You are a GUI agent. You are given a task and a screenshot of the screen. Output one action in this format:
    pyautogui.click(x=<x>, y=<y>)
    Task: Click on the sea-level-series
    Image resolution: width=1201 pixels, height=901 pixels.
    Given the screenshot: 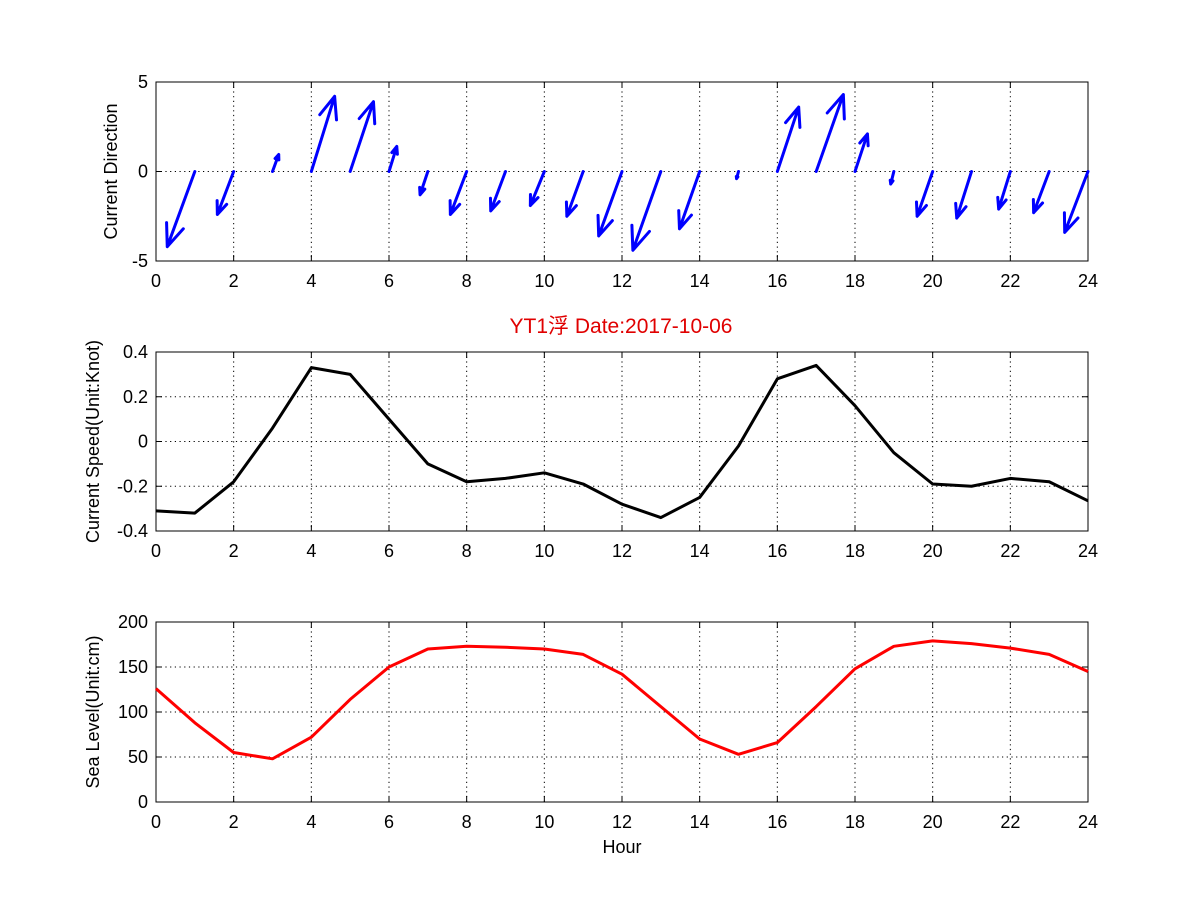 What is the action you would take?
    pyautogui.click(x=622, y=700)
    